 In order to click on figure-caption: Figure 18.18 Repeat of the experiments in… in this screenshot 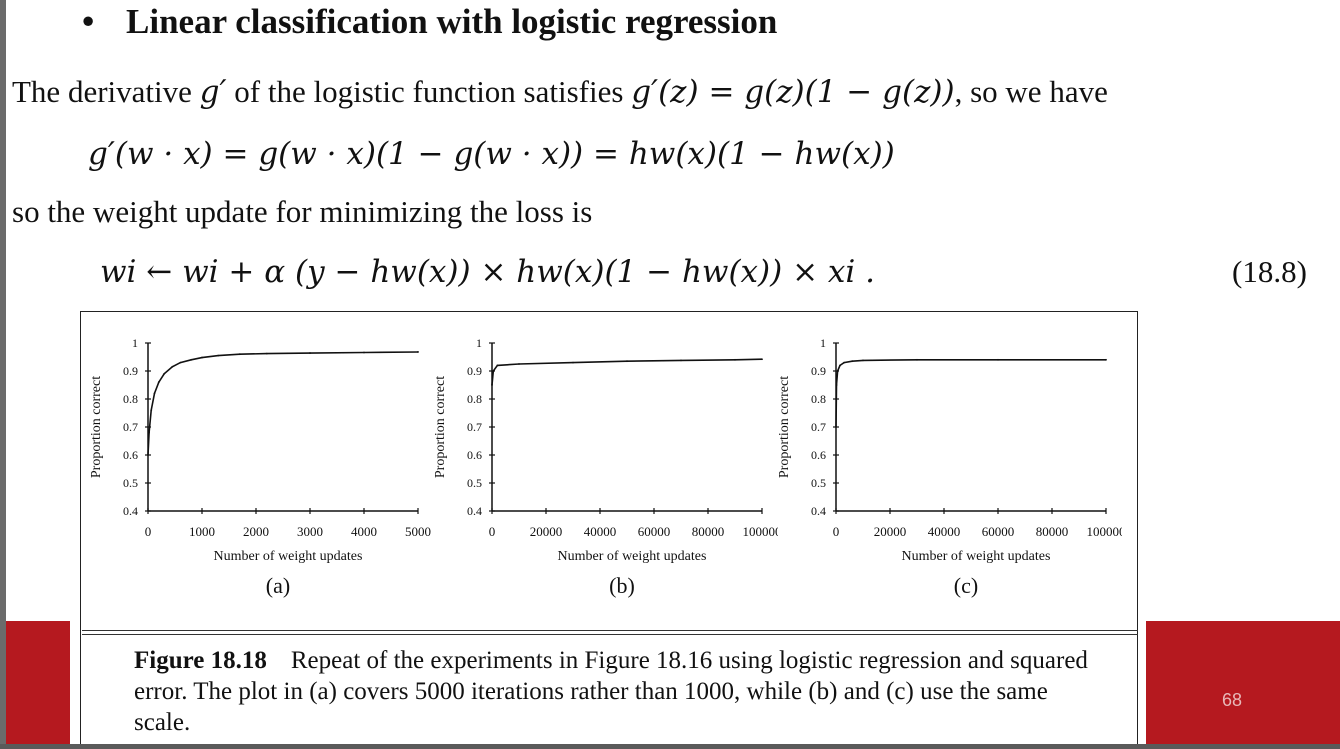, I will do `click(619, 691)`.